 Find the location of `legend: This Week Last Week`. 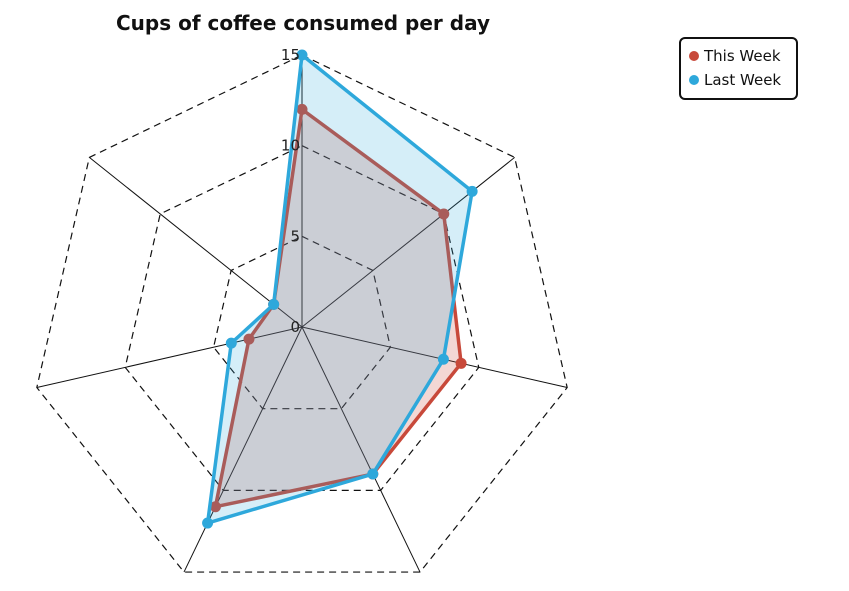

legend: This Week Last Week is located at coordinates (738, 68).